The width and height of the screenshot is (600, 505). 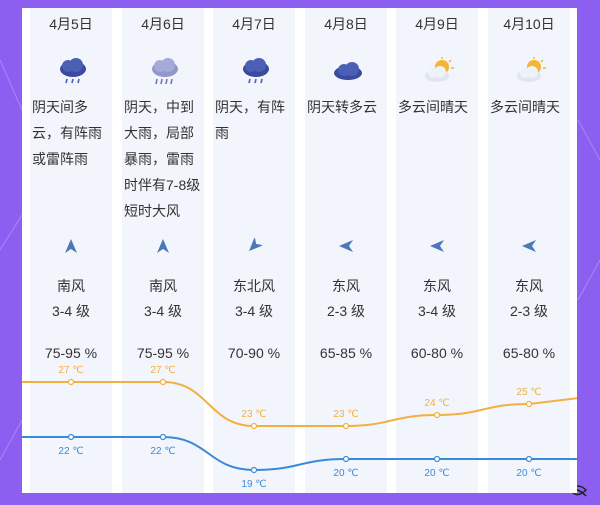 What do you see at coordinates (346, 24) in the screenshot?
I see `forecast-date: 4月8日` at bounding box center [346, 24].